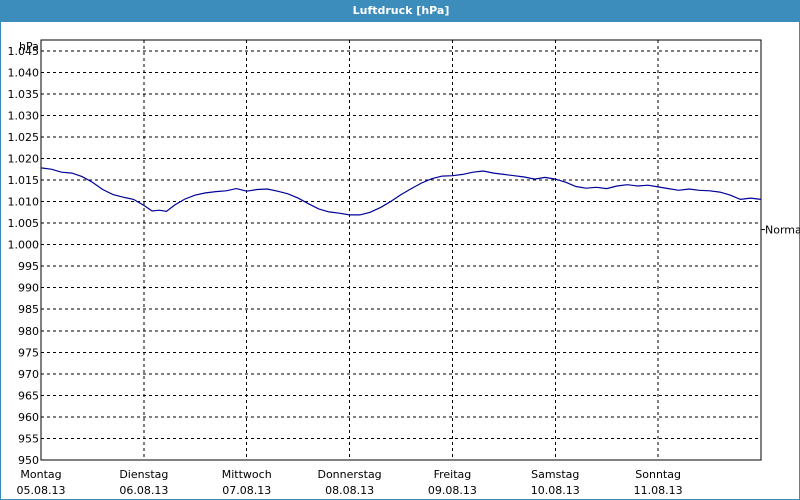 Image resolution: width=800 pixels, height=500 pixels. Describe the element at coordinates (24, 180) in the screenshot. I see `y-tick-label: 1.015` at that location.